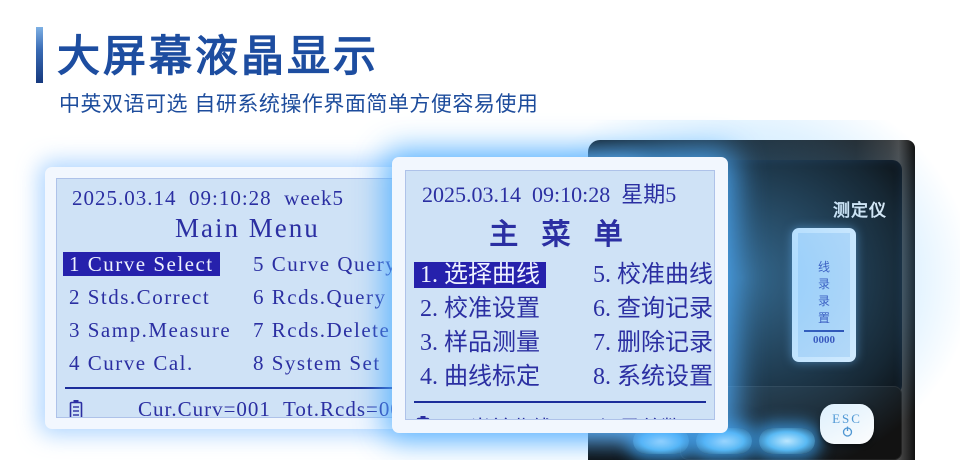 The image size is (980, 460). I want to click on esc-button: ESC, so click(847, 424).